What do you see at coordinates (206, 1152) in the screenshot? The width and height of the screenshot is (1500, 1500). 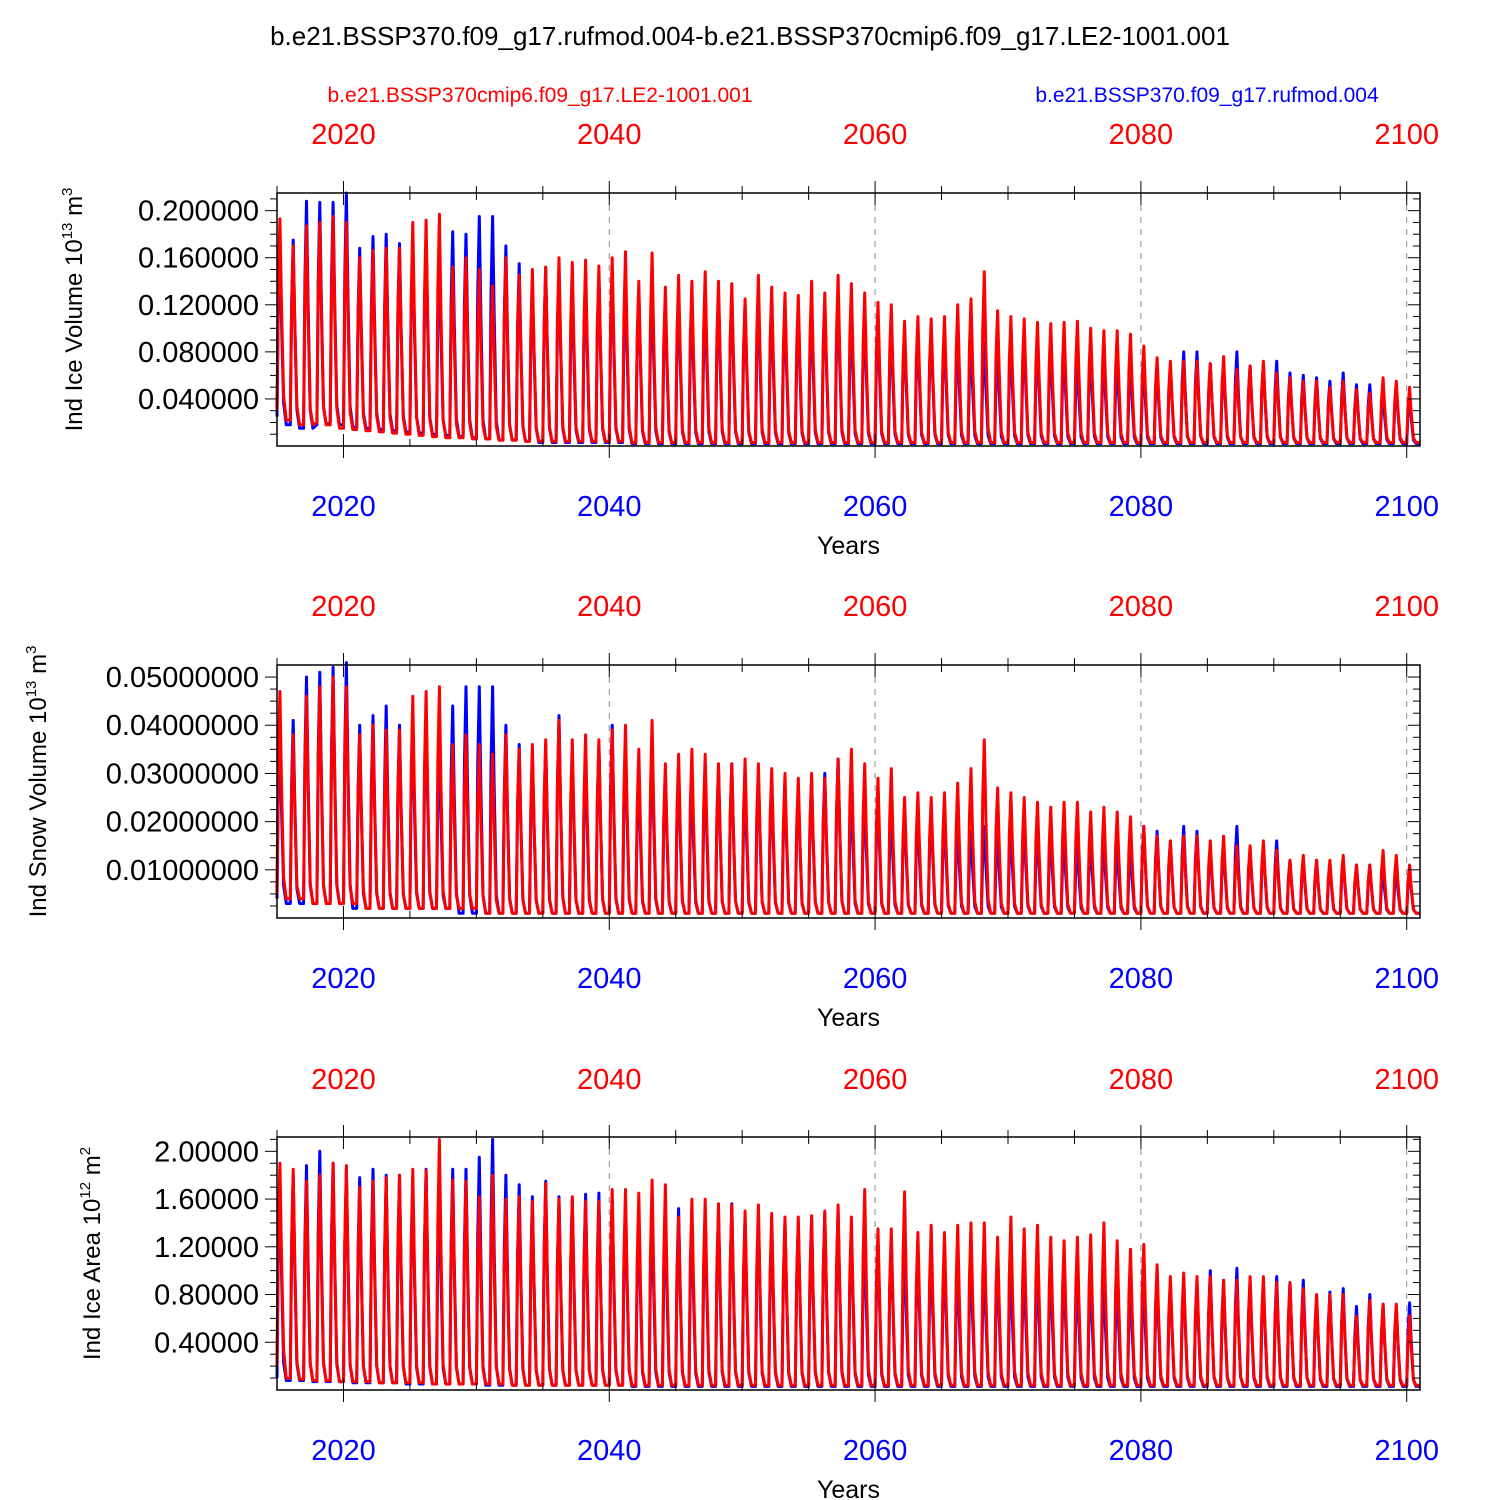 I see `y-tick-label: 2.00000` at bounding box center [206, 1152].